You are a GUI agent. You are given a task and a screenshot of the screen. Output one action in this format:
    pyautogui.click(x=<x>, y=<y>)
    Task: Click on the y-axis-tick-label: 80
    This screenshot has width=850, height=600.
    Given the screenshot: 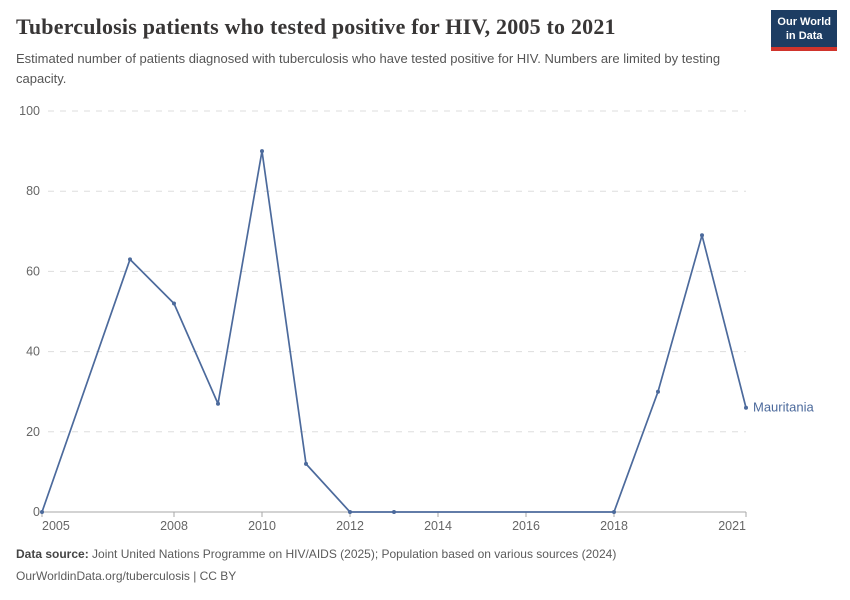 What is the action you would take?
    pyautogui.click(x=33, y=191)
    